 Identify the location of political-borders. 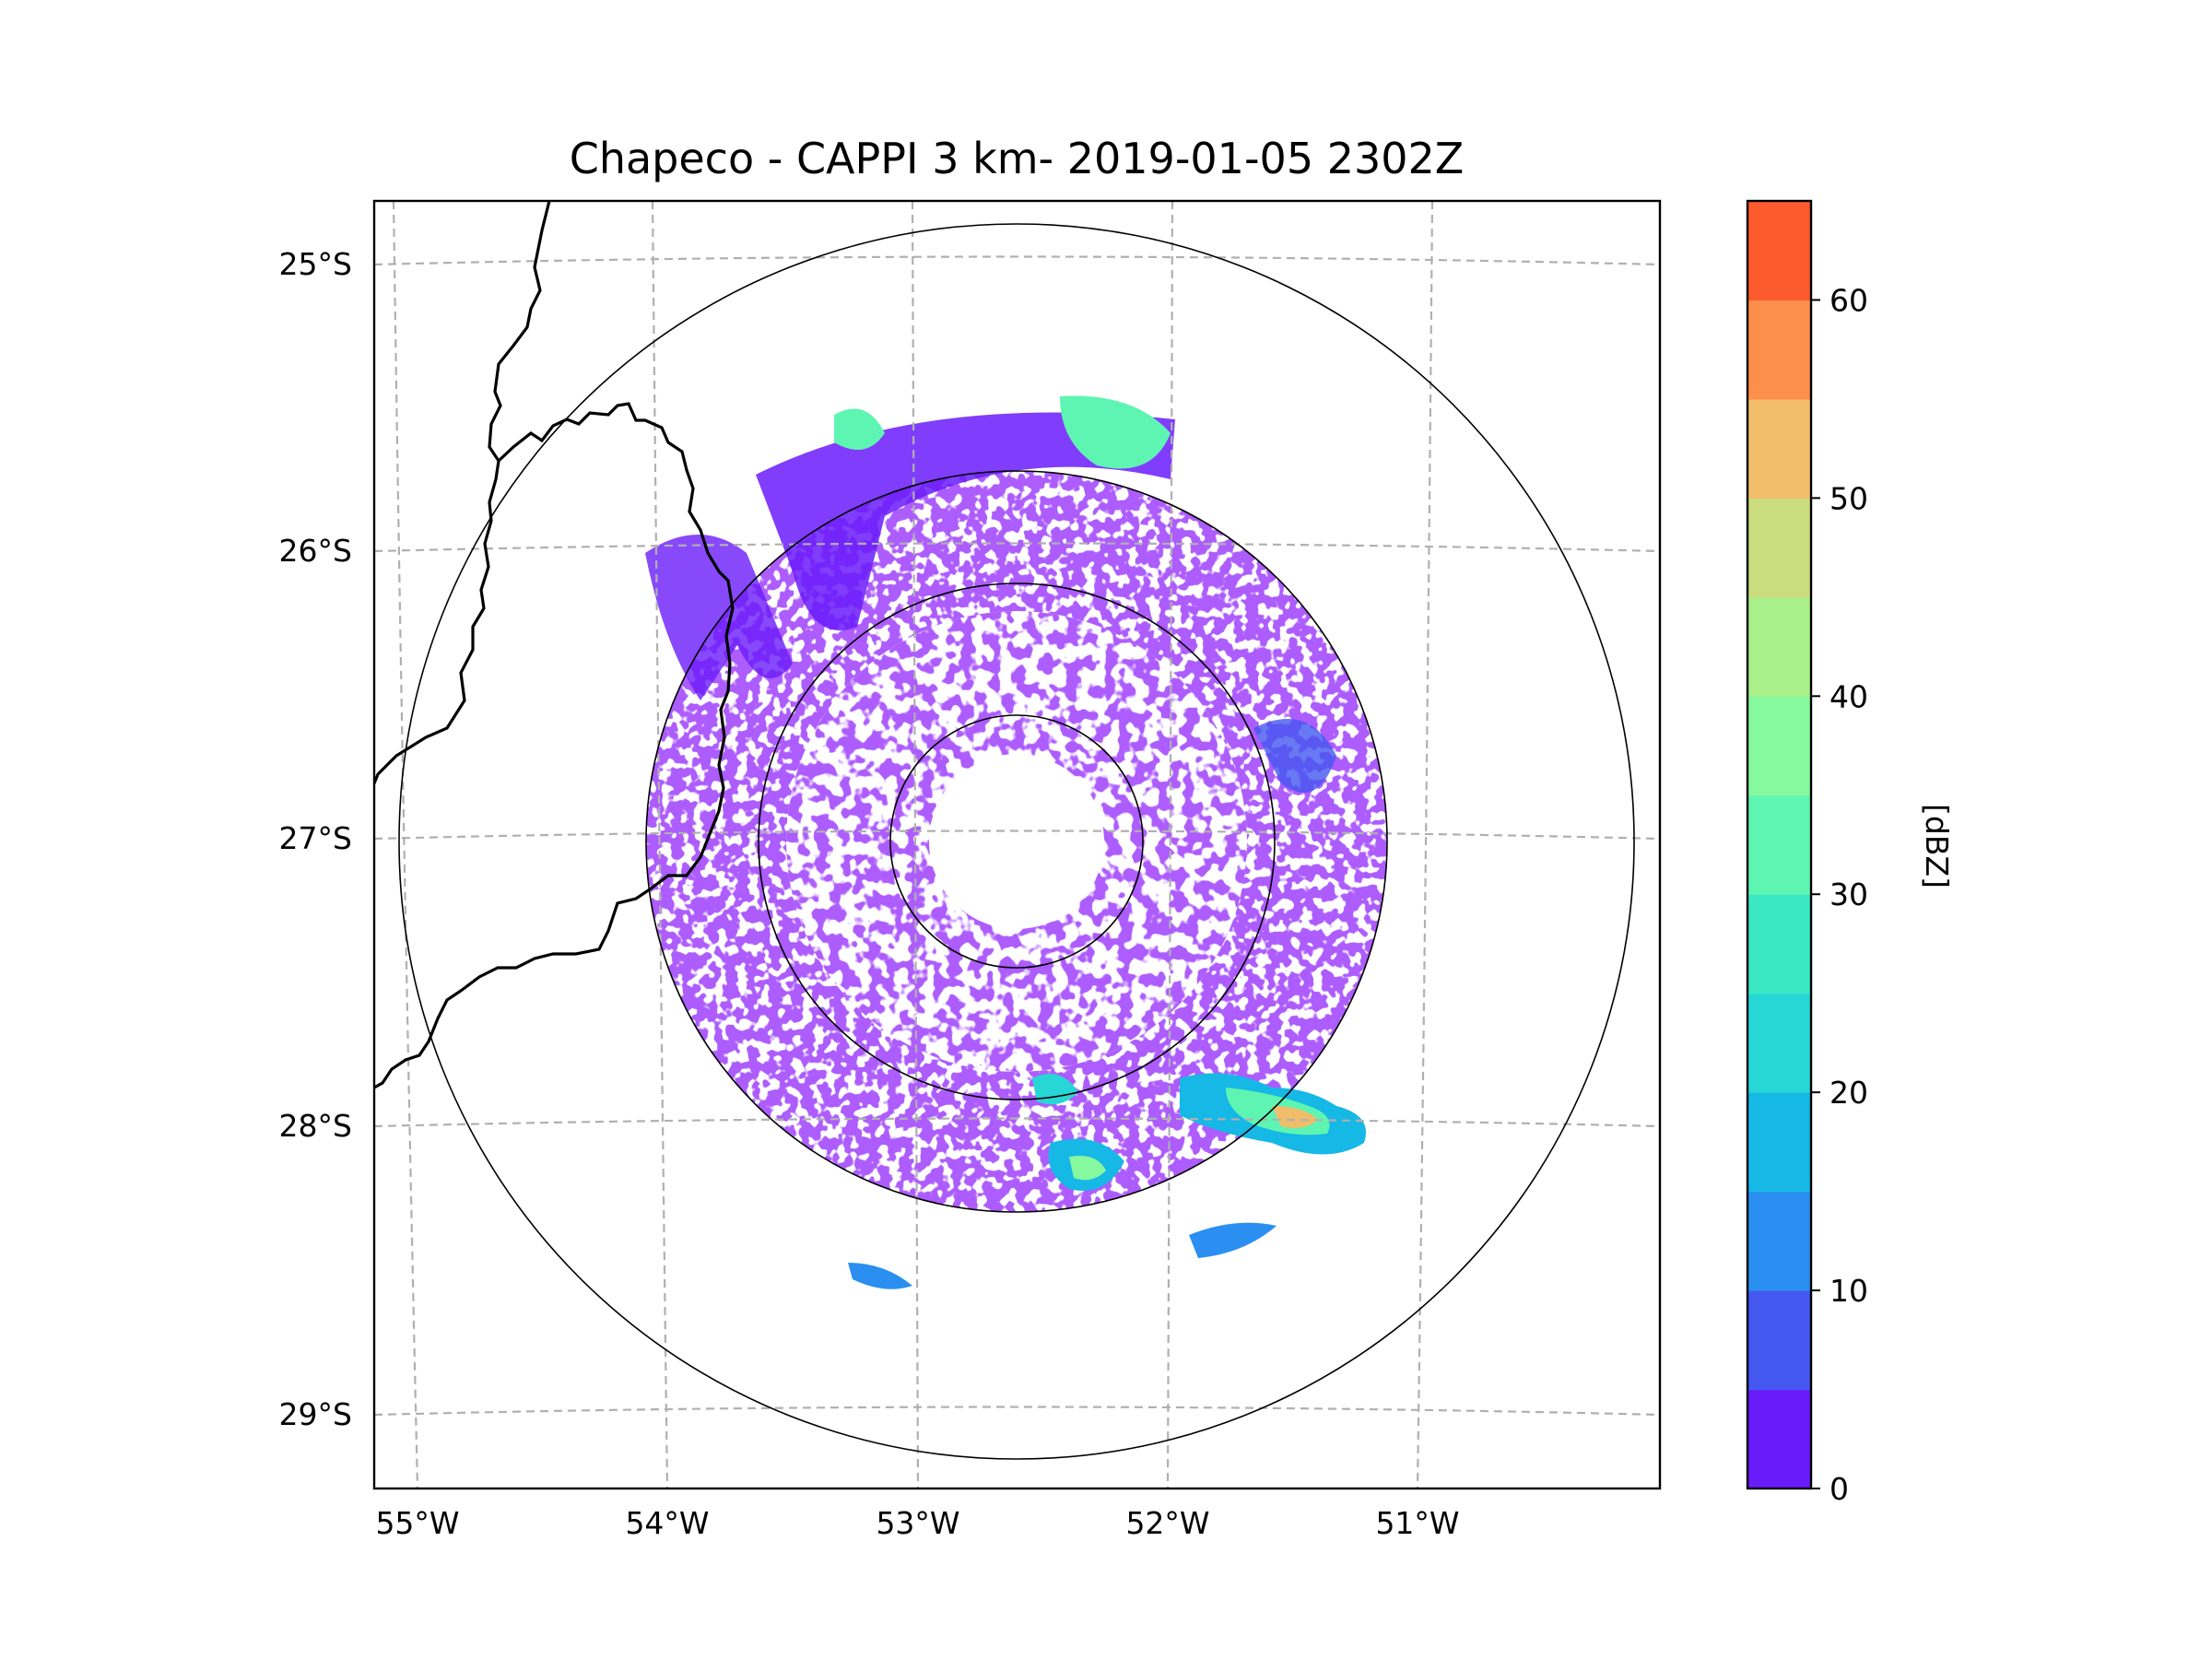
(554, 645).